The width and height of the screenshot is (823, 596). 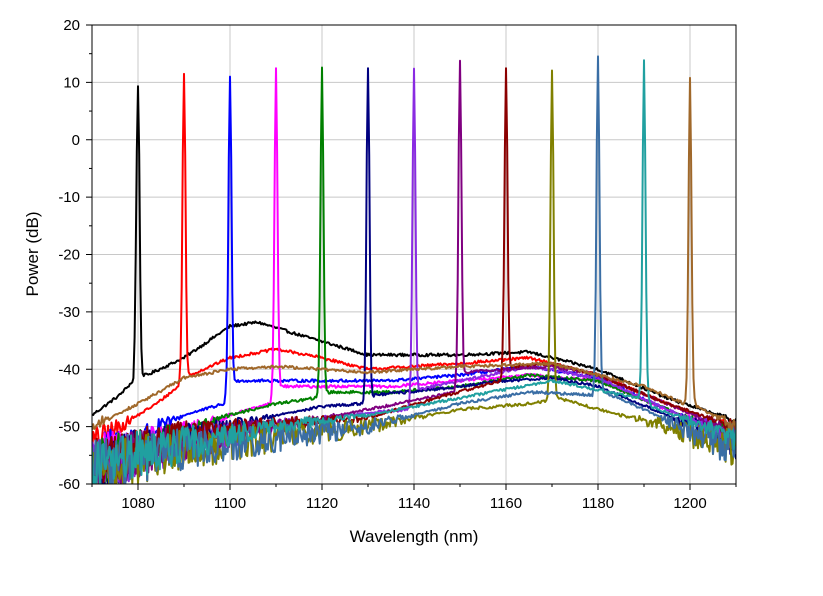 I want to click on x-tick-label: 1100, so click(x=230, y=503).